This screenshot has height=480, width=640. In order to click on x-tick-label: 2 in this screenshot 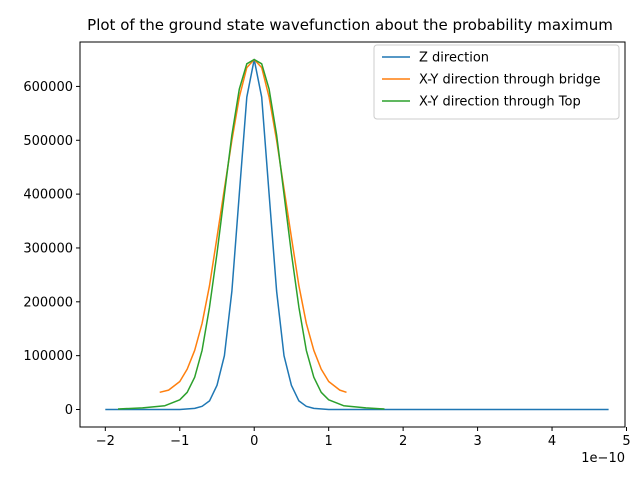, I will do `click(403, 441)`.